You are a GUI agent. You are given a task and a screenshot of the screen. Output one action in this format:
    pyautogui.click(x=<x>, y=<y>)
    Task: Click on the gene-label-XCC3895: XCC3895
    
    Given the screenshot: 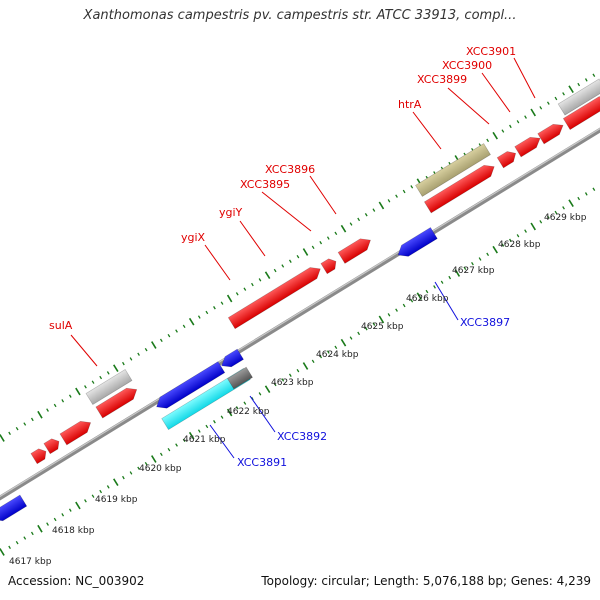 What is the action you would take?
    pyautogui.click(x=265, y=184)
    